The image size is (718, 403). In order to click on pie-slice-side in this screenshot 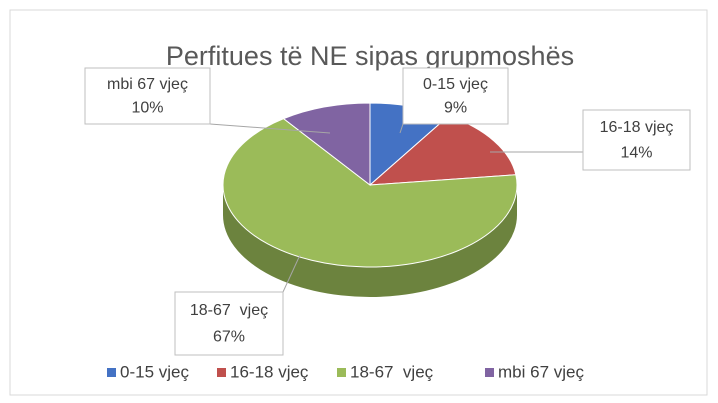, I will do `click(370, 241)`.